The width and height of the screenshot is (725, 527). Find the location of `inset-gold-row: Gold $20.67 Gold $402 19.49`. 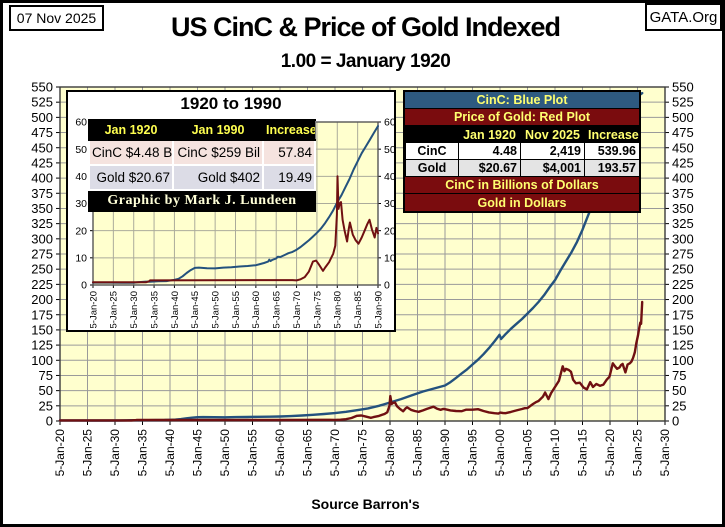

inset-gold-row: Gold $20.67 Gold $402 19.49 is located at coordinates (202, 177).